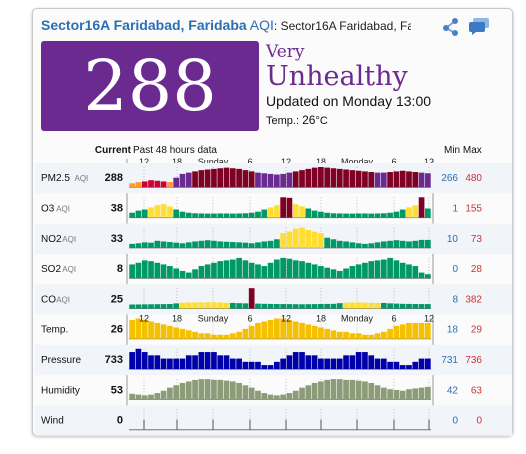  What do you see at coordinates (477, 269) in the screenshot?
I see `max-value: 28` at bounding box center [477, 269].